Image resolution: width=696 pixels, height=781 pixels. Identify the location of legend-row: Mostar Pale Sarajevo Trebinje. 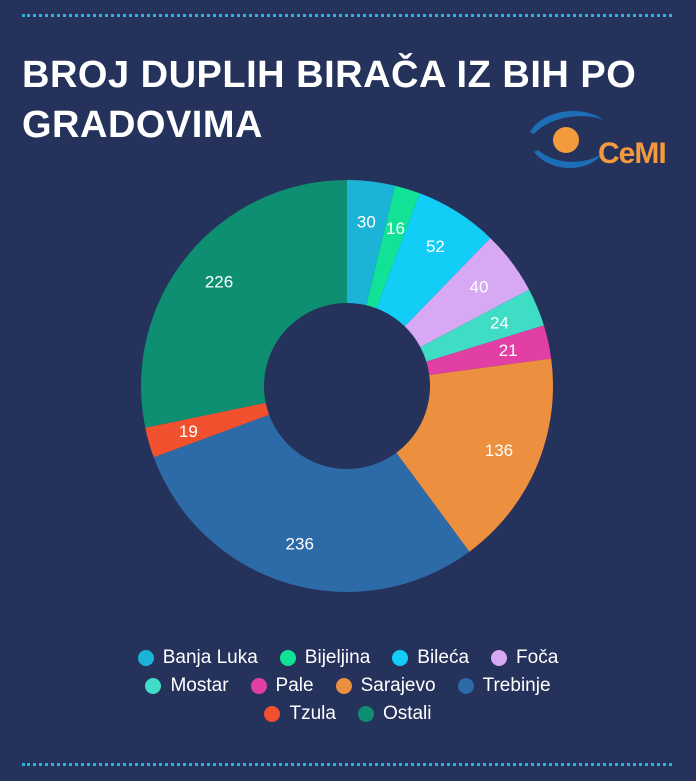
(348, 686).